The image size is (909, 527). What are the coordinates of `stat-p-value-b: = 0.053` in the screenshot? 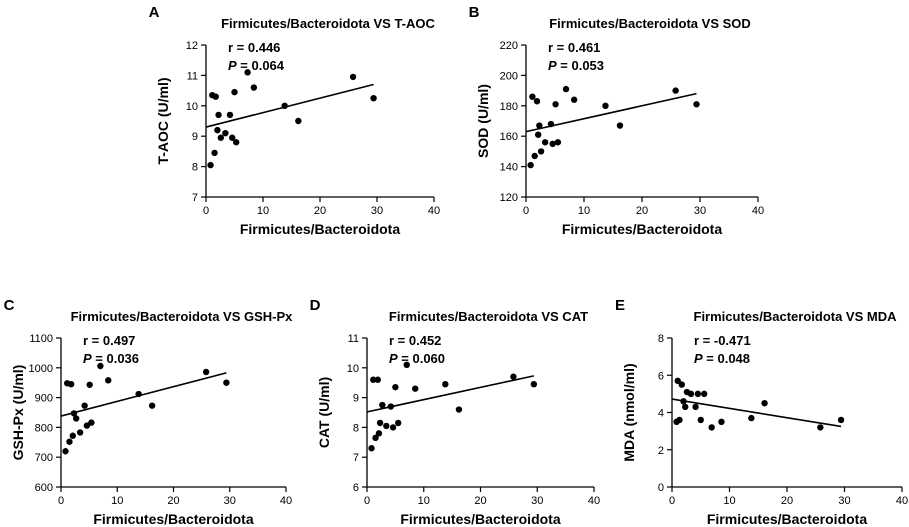 It's located at (580, 65).